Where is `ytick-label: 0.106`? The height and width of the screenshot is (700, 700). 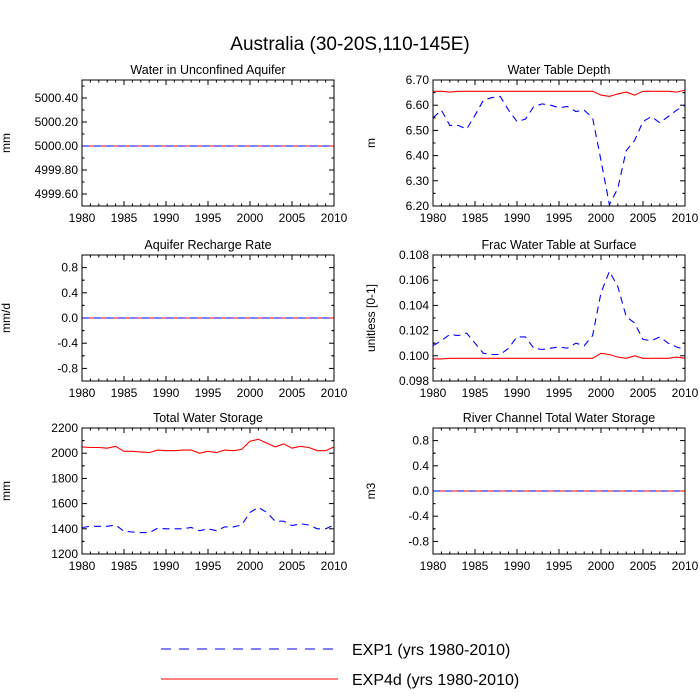 ytick-label: 0.106 is located at coordinates (414, 280).